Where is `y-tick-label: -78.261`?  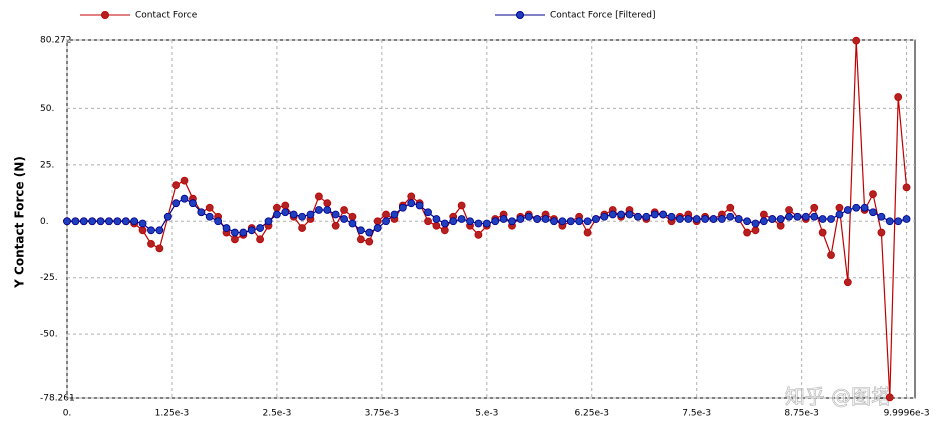 y-tick-label: -78.261 is located at coordinates (57, 399).